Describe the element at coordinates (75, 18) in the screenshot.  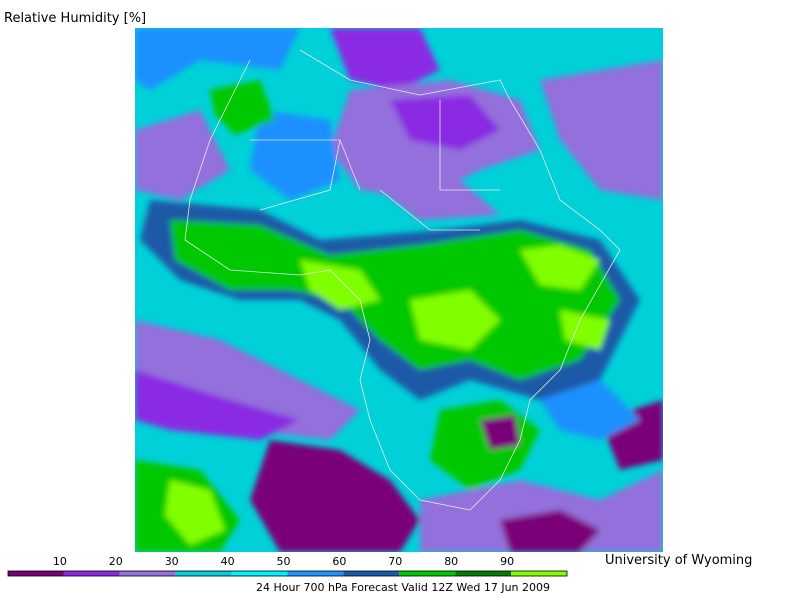
I see `map-title: Relative Humidity [%]` at that location.